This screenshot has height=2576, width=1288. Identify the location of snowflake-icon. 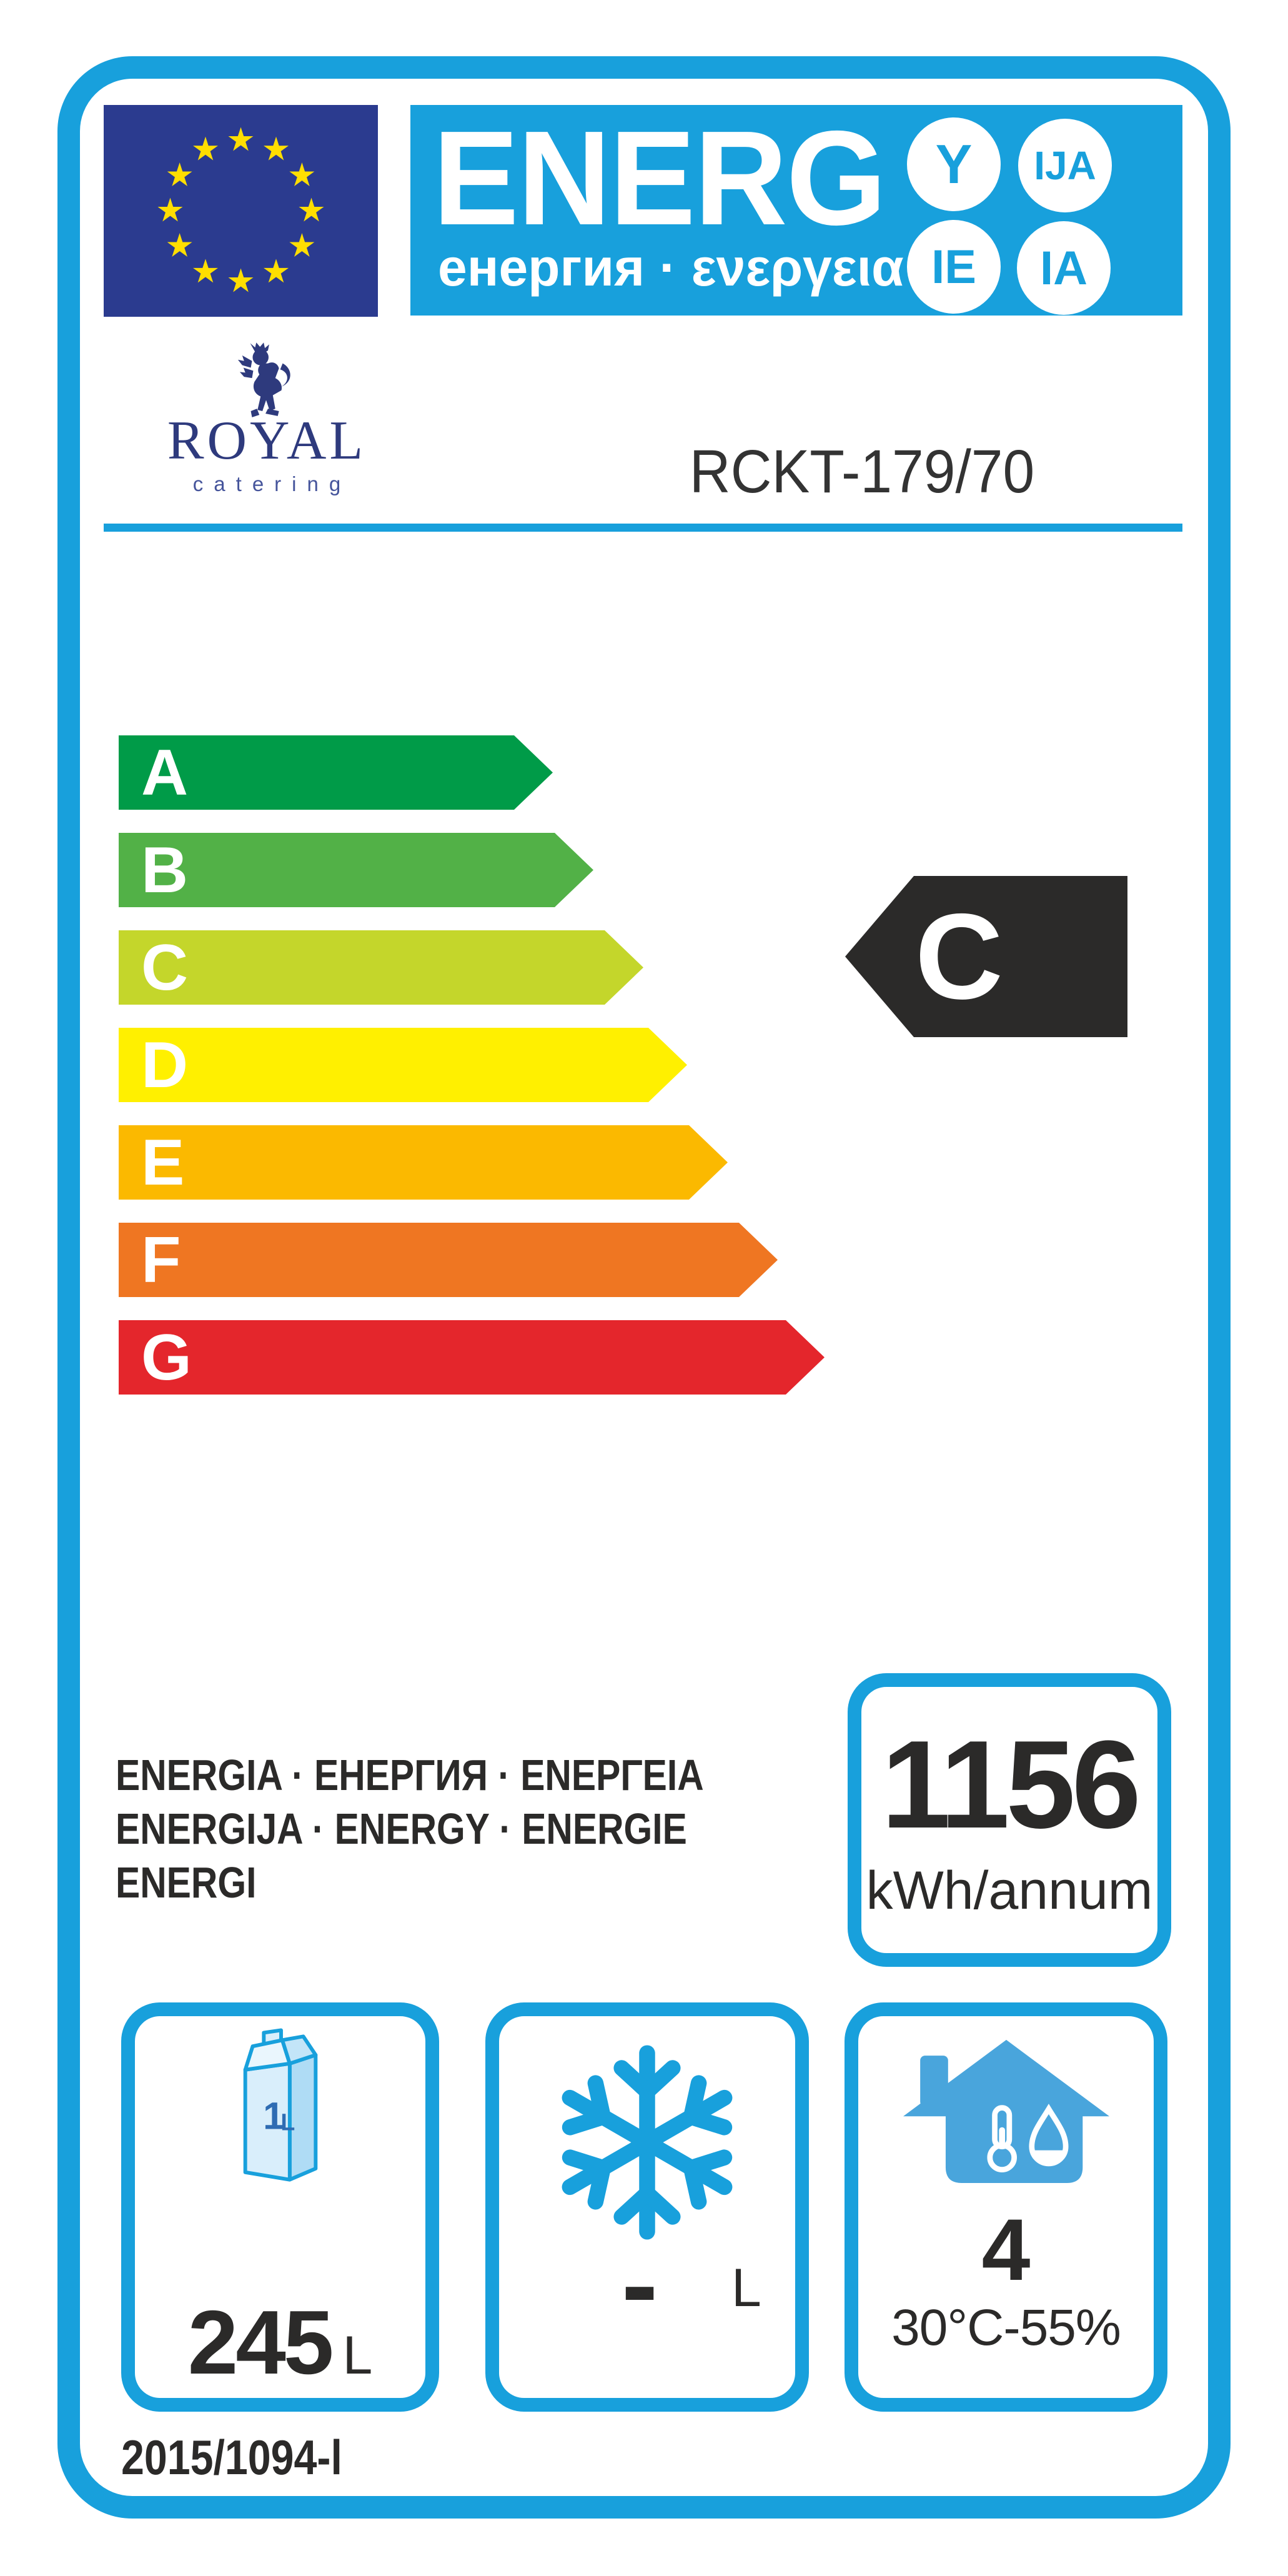
(647, 2142).